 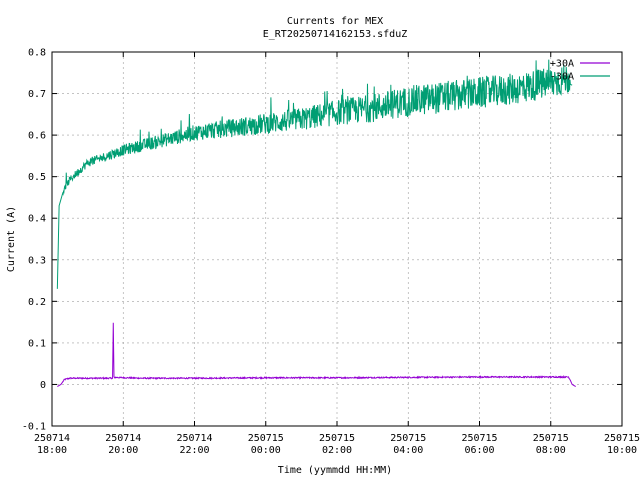 What do you see at coordinates (37, 260) in the screenshot?
I see `y-tick-label: 0.3` at bounding box center [37, 260].